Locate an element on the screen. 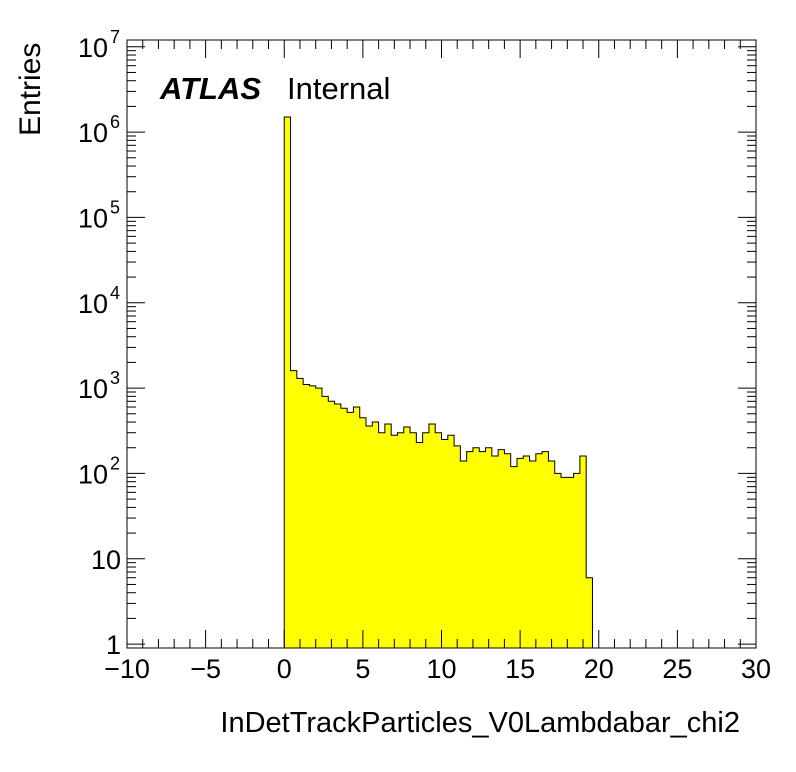  y-tick-exponent: 7 is located at coordinates (115, 37).